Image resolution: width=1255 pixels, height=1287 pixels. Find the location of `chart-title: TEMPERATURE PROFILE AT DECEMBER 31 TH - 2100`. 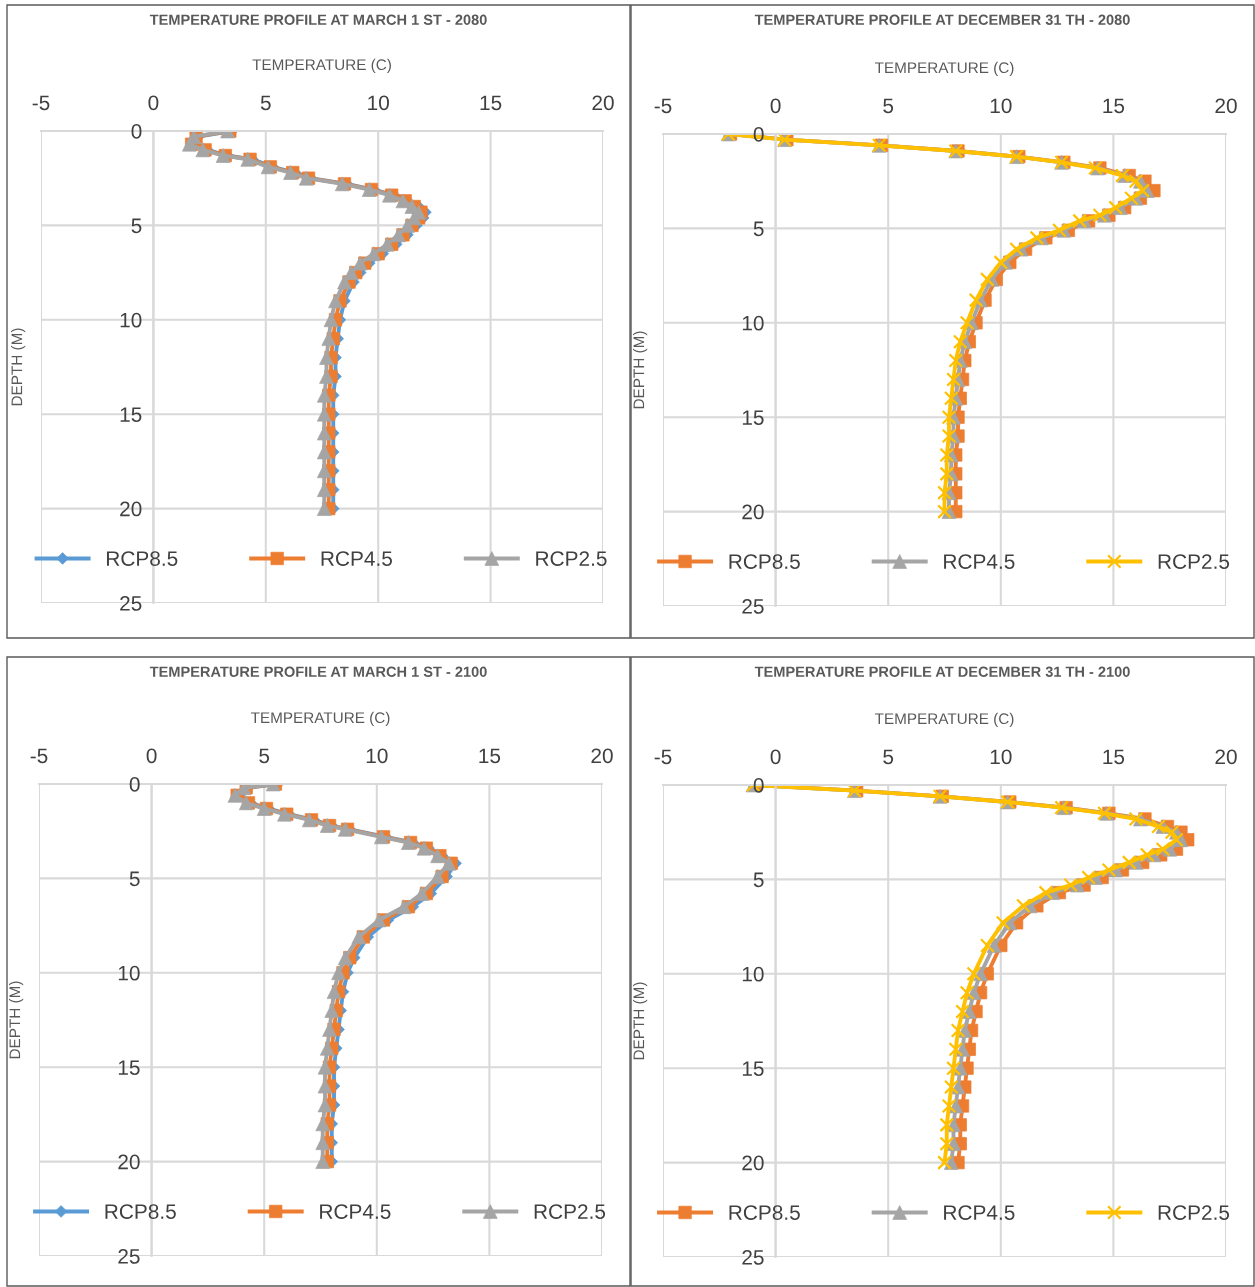

chart-title: TEMPERATURE PROFILE AT DECEMBER 31 TH - 2100 is located at coordinates (942, 671).